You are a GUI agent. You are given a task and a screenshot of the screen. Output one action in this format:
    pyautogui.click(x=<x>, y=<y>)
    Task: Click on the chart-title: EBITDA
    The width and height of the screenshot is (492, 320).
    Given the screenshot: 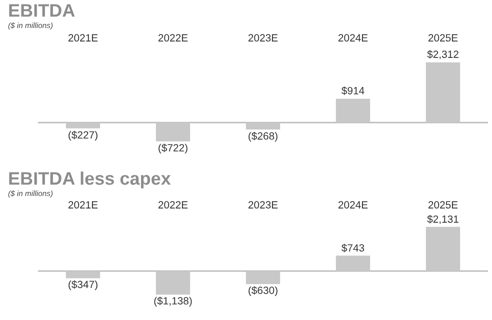 What is the action you would take?
    pyautogui.click(x=42, y=10)
    